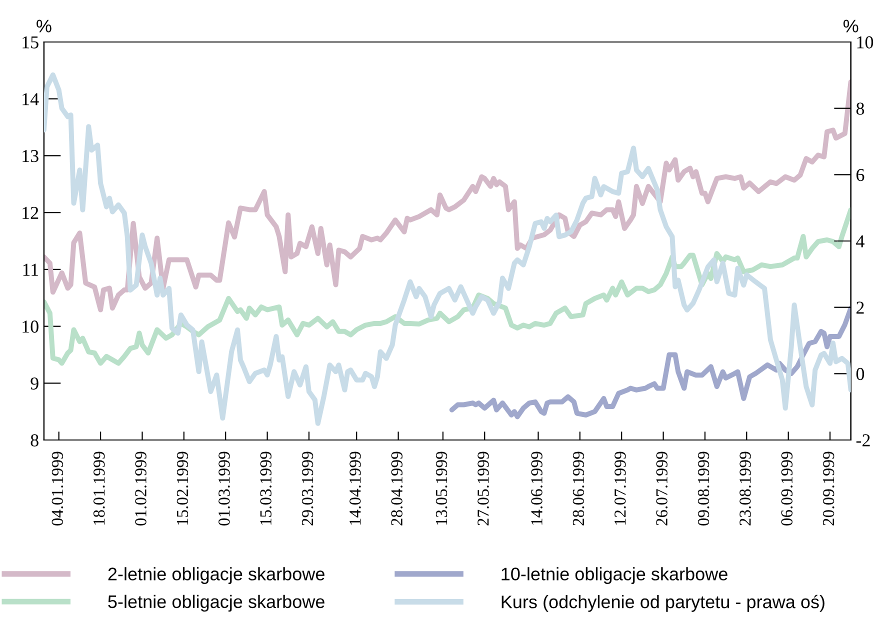 The width and height of the screenshot is (883, 625). Describe the element at coordinates (34, 440) in the screenshot. I see `y-tick-label: 8` at that location.